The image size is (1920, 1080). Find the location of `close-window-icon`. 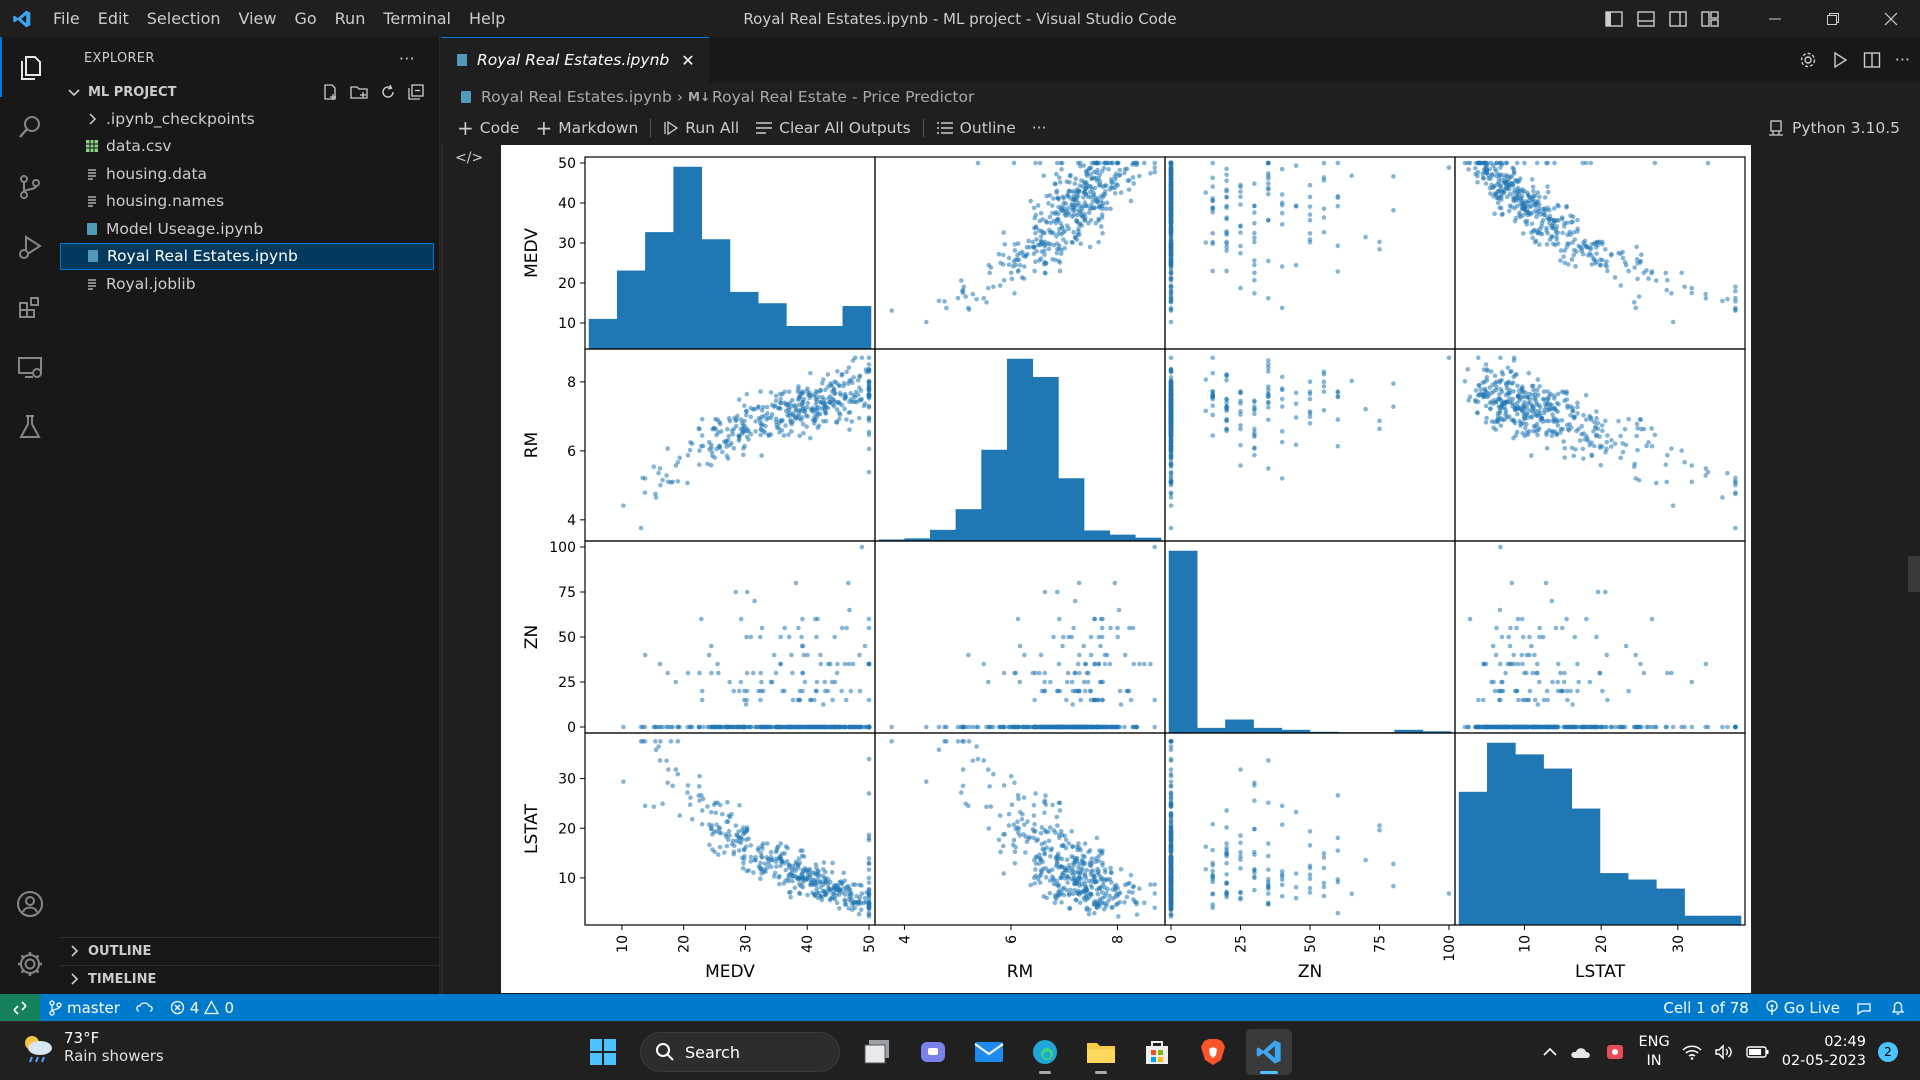

close-window-icon is located at coordinates (1891, 18).